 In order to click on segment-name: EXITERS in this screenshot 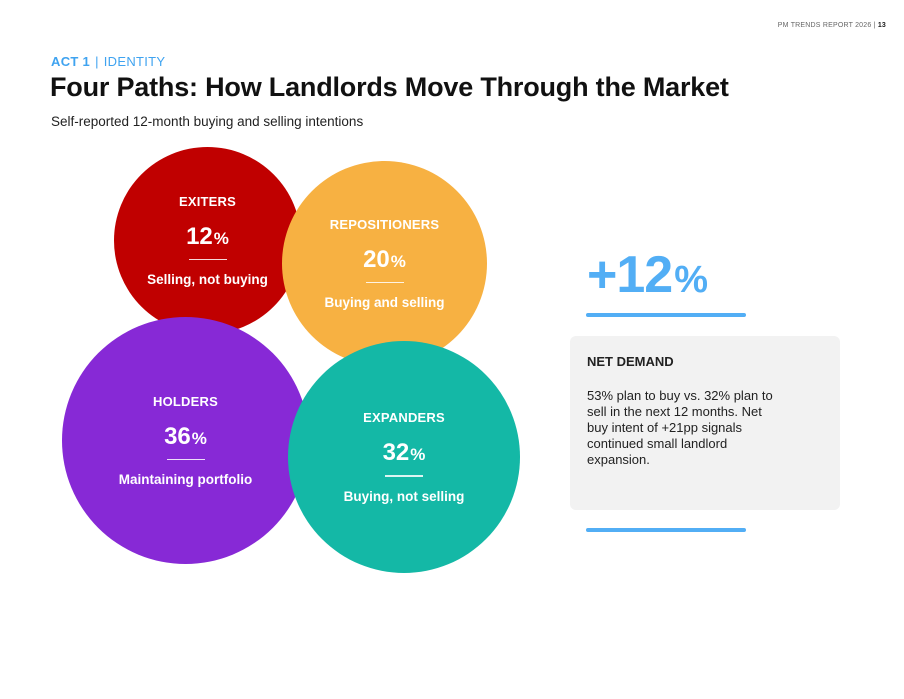, I will do `click(207, 201)`.